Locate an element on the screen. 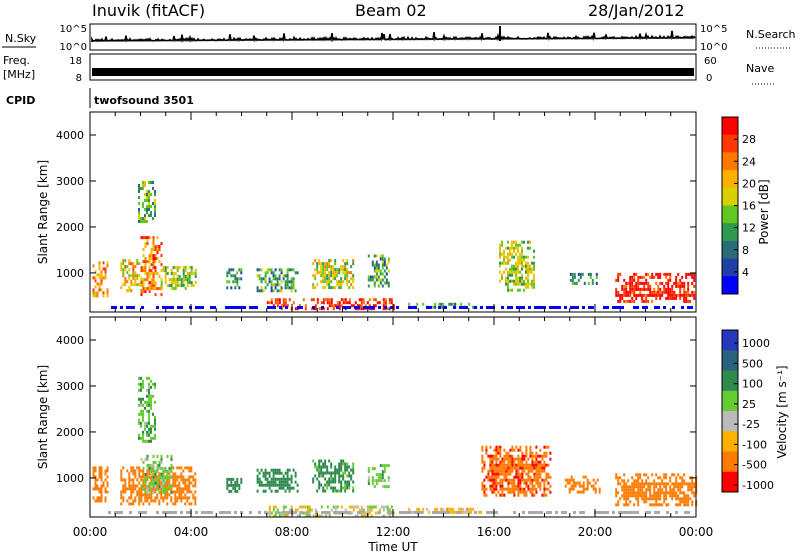  nsky-line is located at coordinates (393, 36).